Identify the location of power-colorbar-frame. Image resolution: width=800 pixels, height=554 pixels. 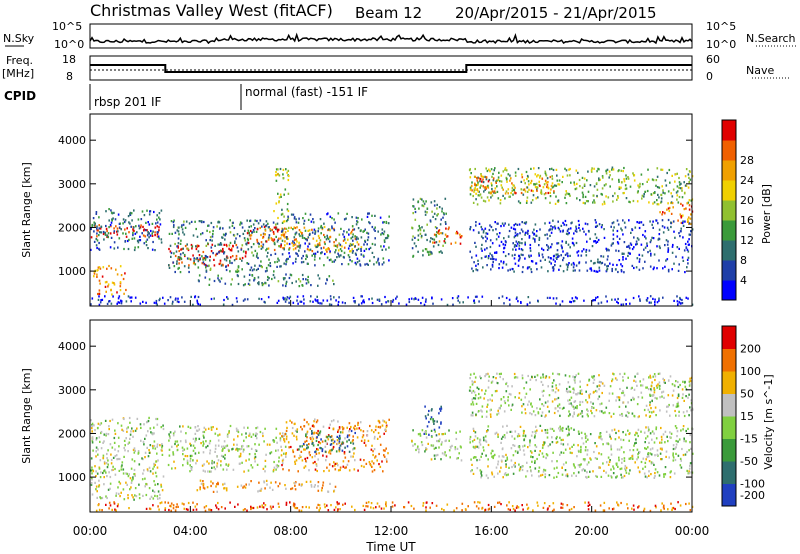
(729, 210).